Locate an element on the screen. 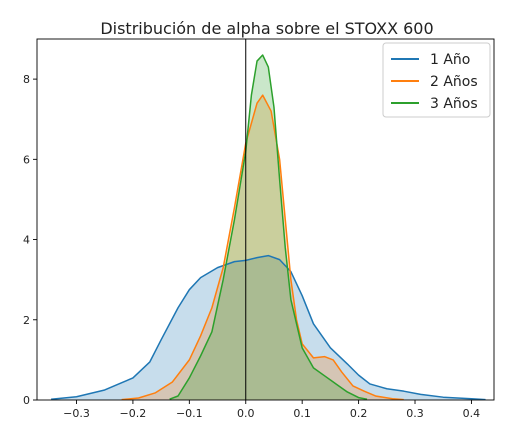 The width and height of the screenshot is (531, 430). x-tick-label: 0.2 is located at coordinates (359, 413).